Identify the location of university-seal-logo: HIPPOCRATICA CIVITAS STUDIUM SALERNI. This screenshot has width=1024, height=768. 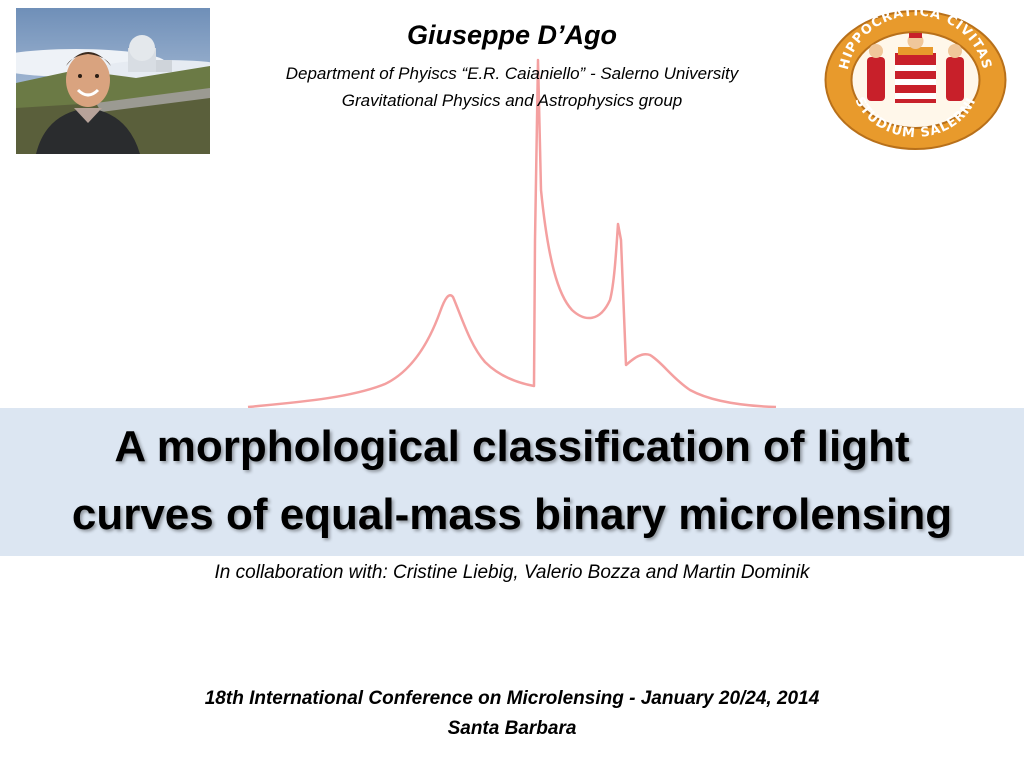
(915, 80).